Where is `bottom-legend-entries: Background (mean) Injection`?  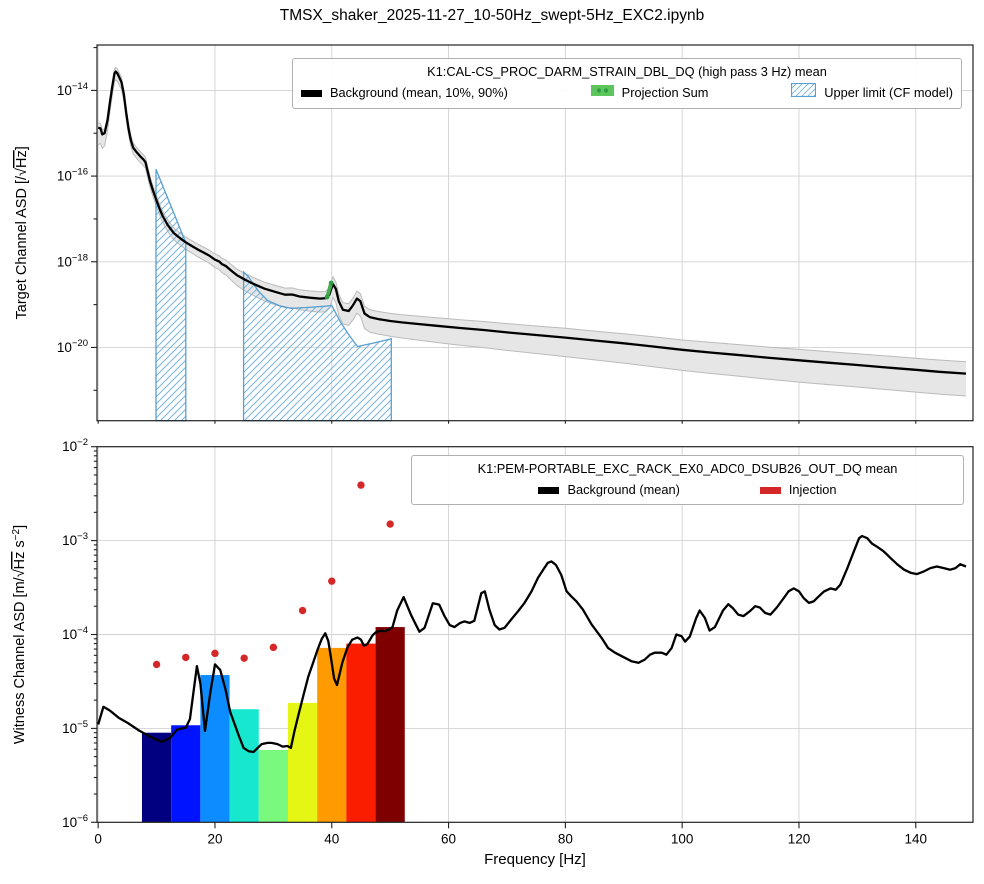 bottom-legend-entries: Background (mean) Injection is located at coordinates (687, 490).